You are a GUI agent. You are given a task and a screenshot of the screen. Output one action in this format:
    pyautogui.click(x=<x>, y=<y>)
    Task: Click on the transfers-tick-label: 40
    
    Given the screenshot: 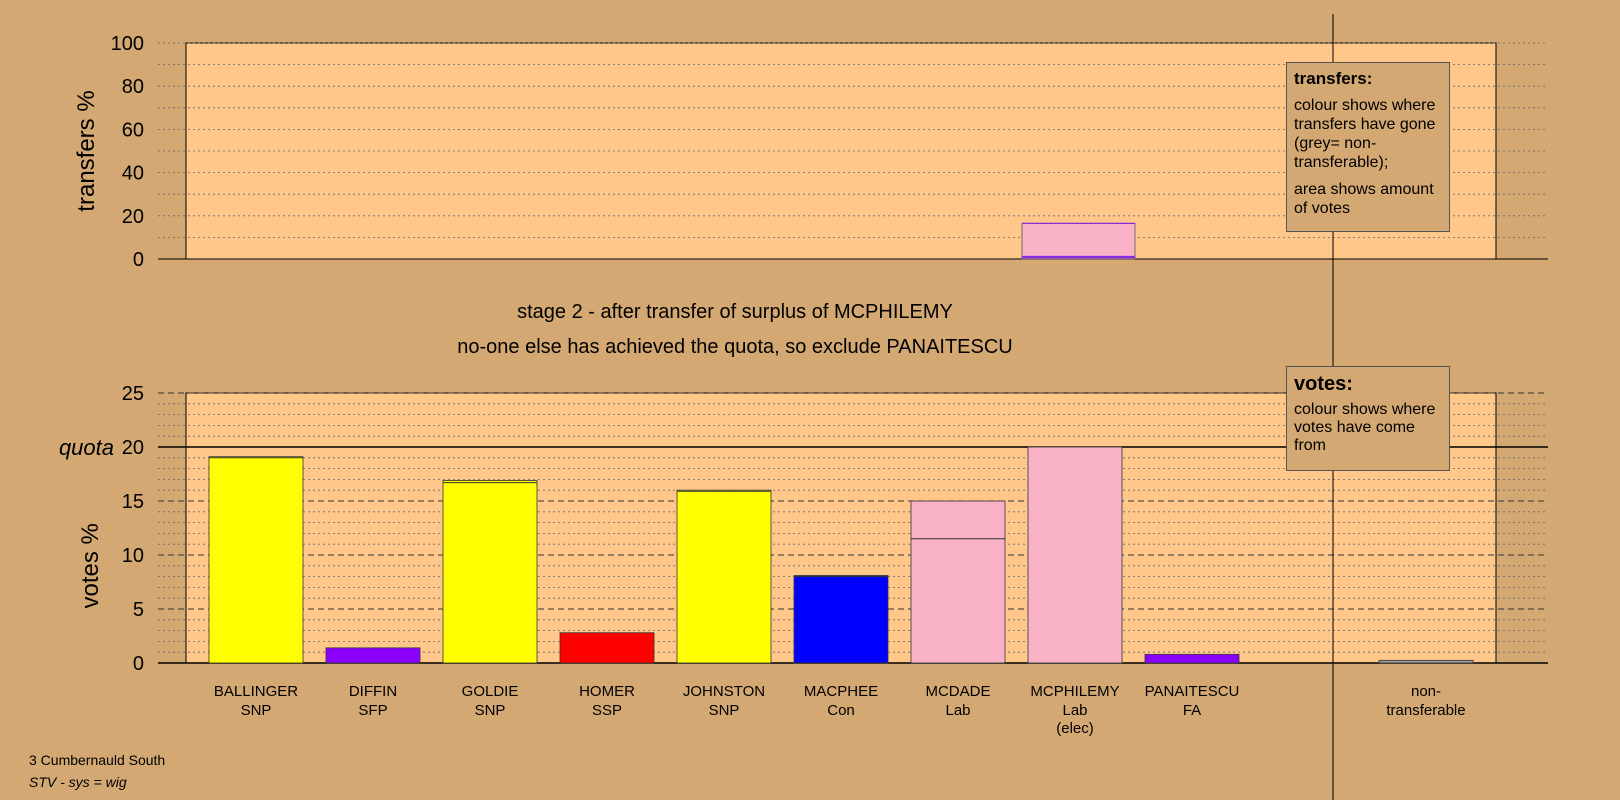 What is the action you would take?
    pyautogui.click(x=133, y=174)
    